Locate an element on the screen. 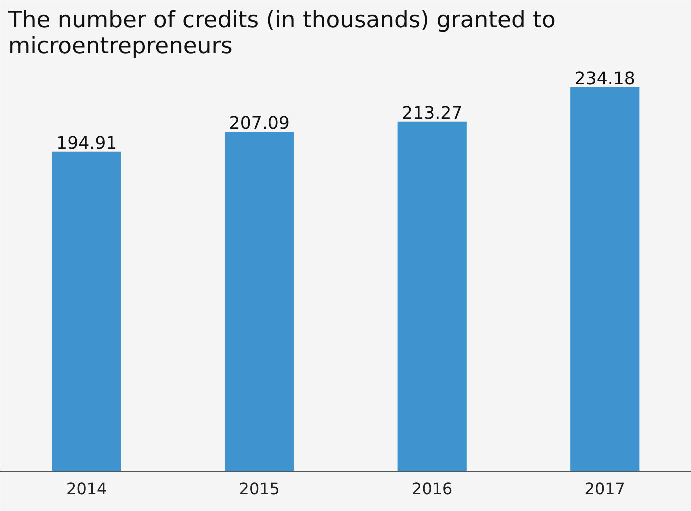  data-label: 234.18 is located at coordinates (605, 80).